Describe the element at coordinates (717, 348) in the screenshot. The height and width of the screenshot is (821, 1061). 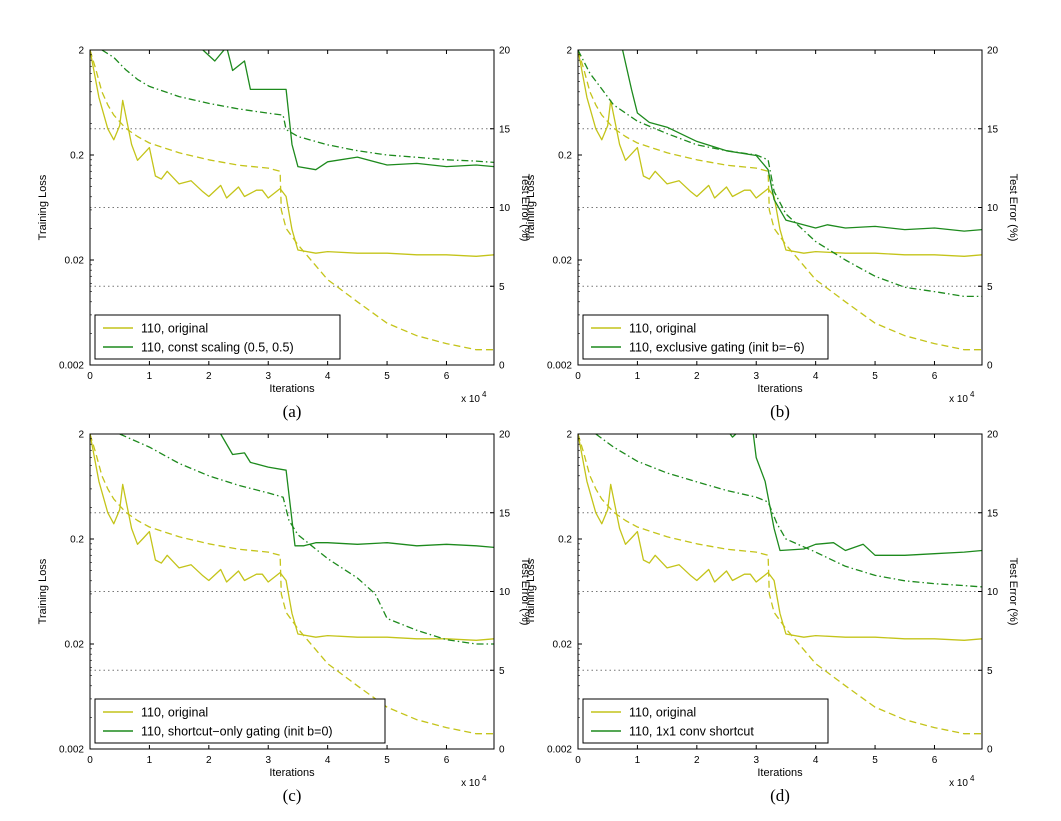
I see `legend-label: 110, exclusive gating (init b=−6)` at that location.